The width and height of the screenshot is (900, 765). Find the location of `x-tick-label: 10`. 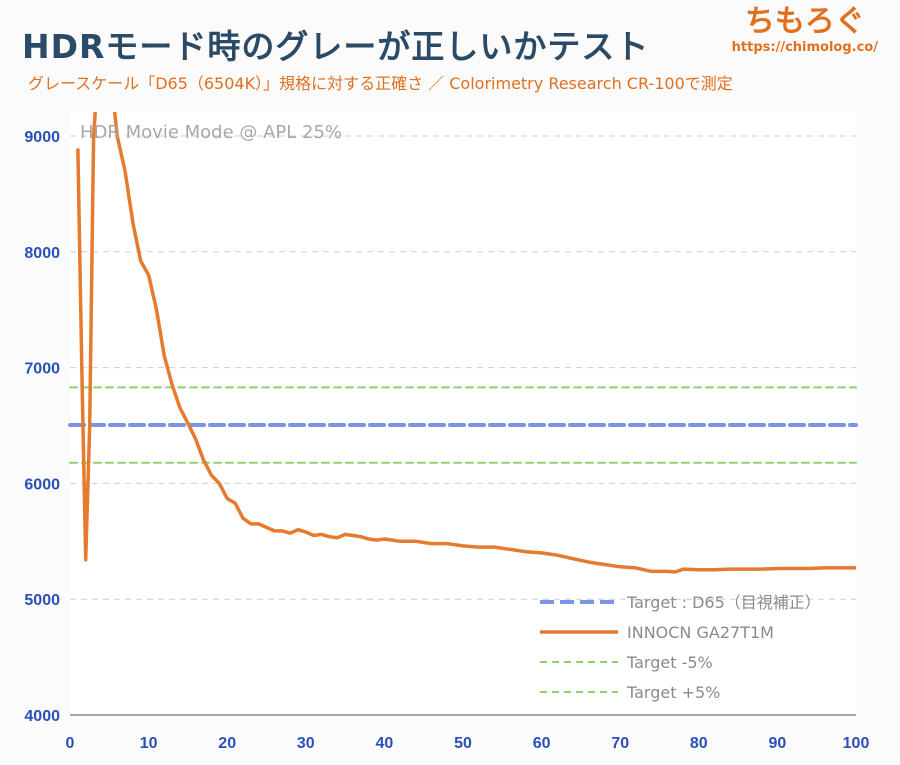

x-tick-label: 10 is located at coordinates (149, 743).